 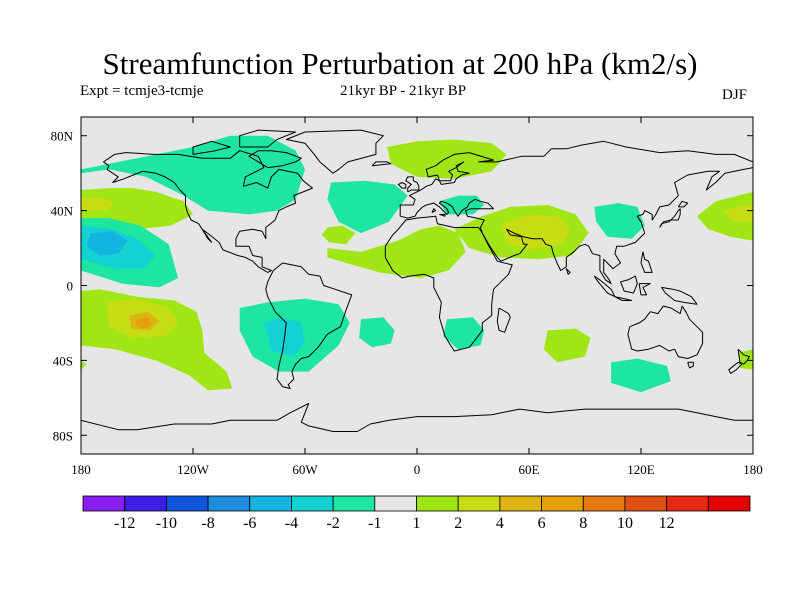 What do you see at coordinates (667, 523) in the screenshot?
I see `colorbar-label: 12` at bounding box center [667, 523].